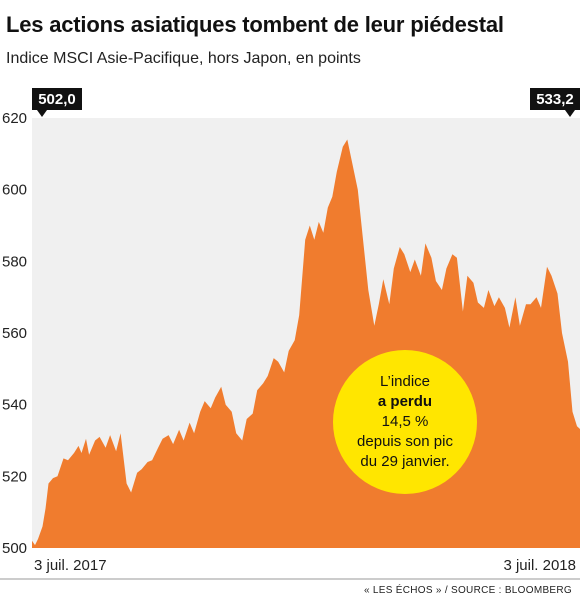  I want to click on source-note: « LES ÉCHOS » / SOURCE : BLOOMBERG, so click(467, 590).